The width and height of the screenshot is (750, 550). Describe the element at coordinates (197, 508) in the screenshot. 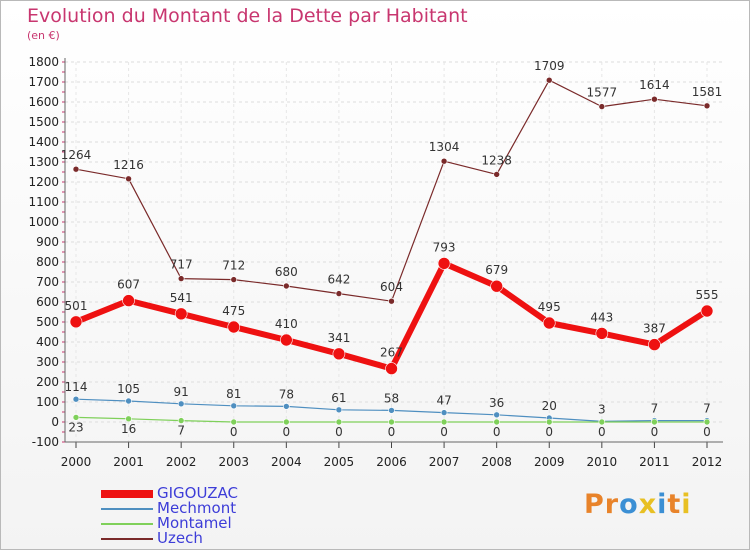

I see `legend-label: Mechmont` at that location.